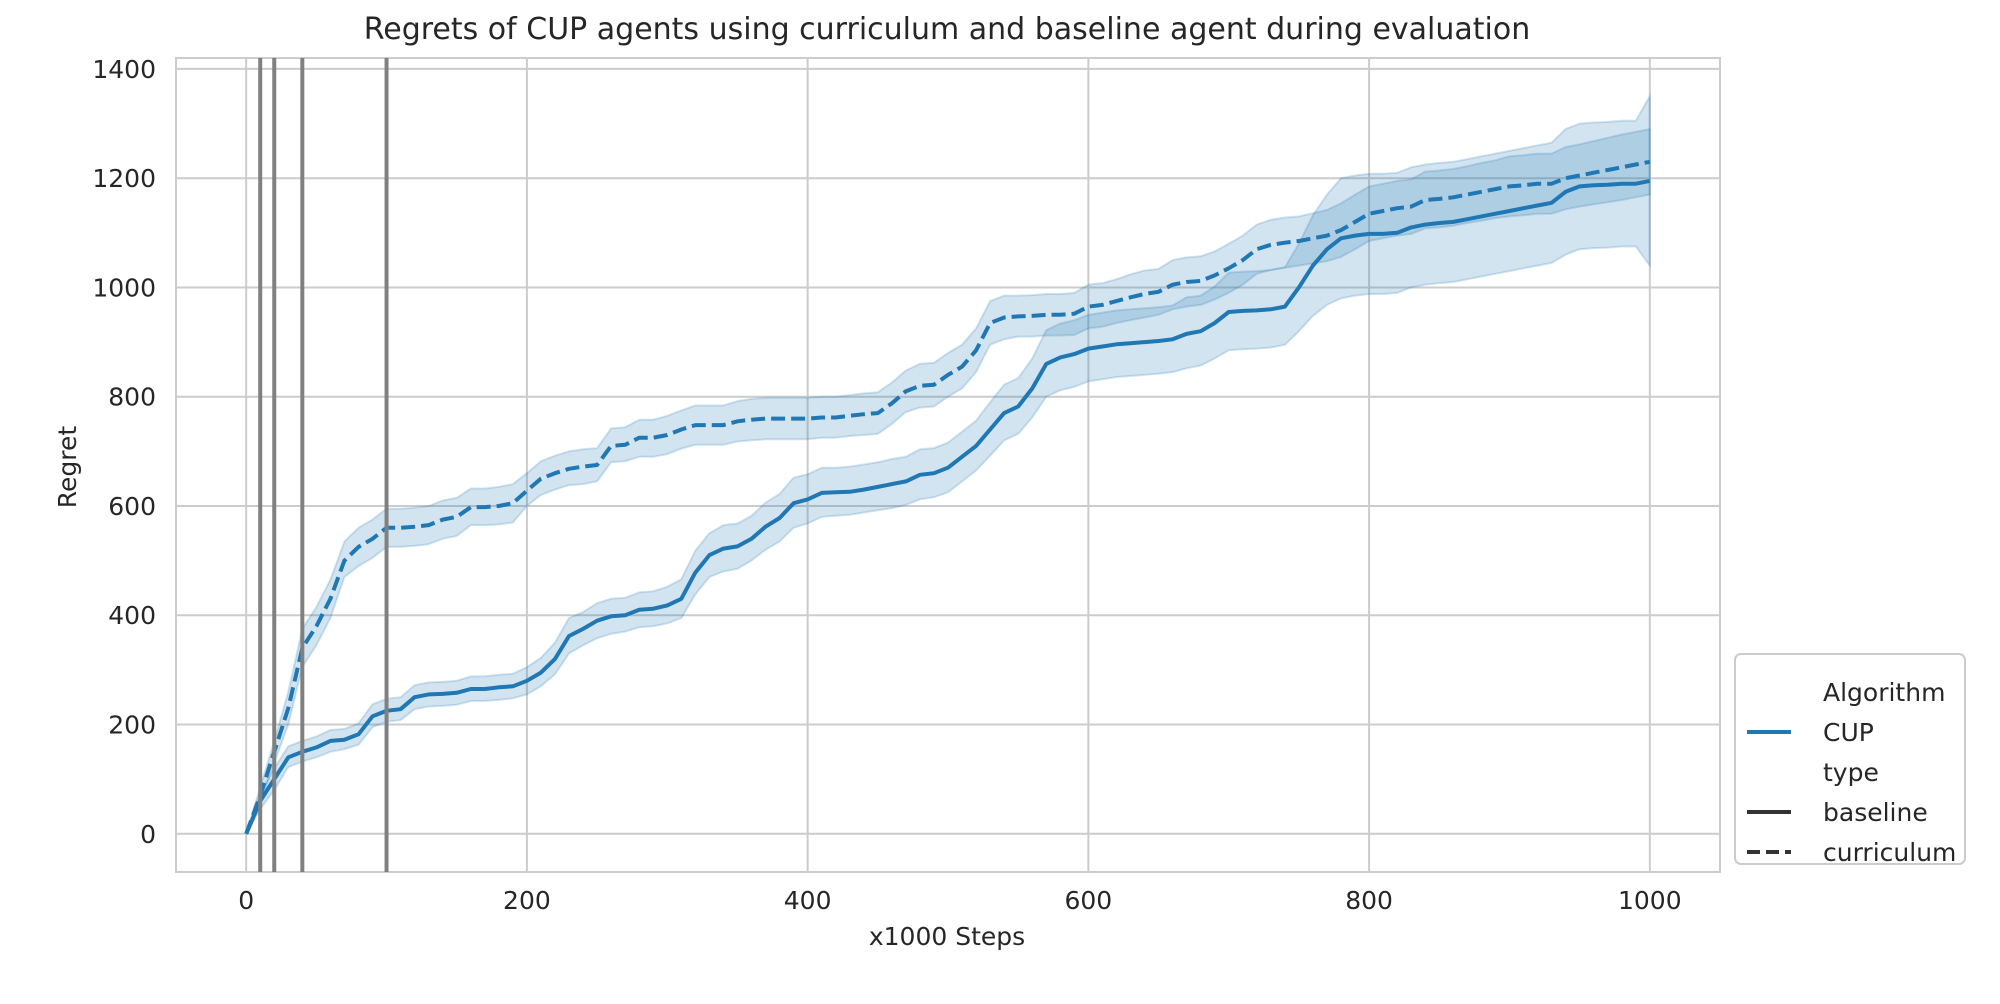 The width and height of the screenshot is (2000, 1004). I want to click on y-tick-label: 1400, so click(124, 69).